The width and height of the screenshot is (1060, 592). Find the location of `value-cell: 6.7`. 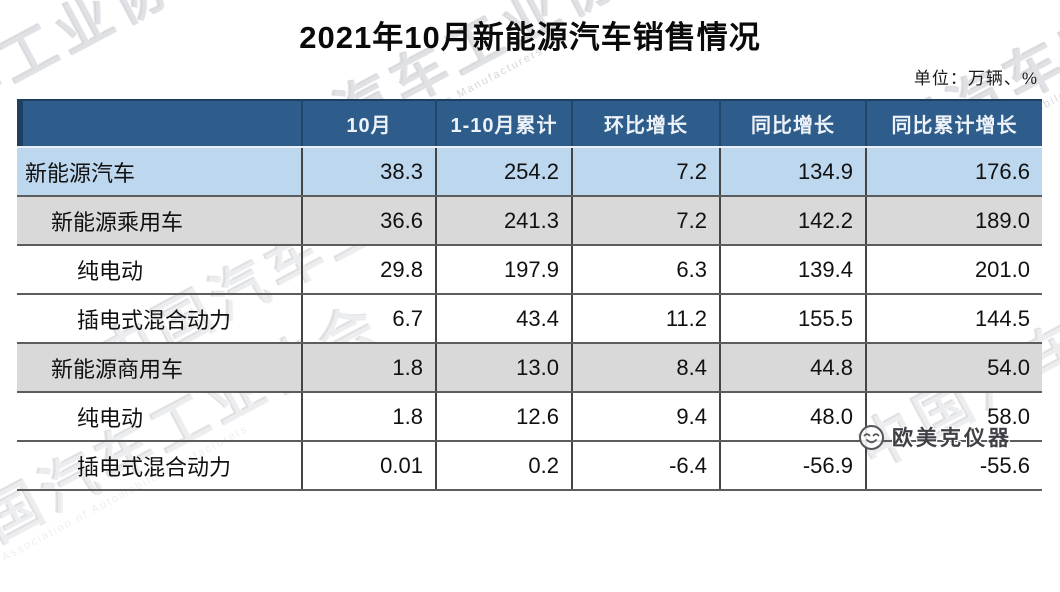

value-cell: 6.7 is located at coordinates (369, 319).